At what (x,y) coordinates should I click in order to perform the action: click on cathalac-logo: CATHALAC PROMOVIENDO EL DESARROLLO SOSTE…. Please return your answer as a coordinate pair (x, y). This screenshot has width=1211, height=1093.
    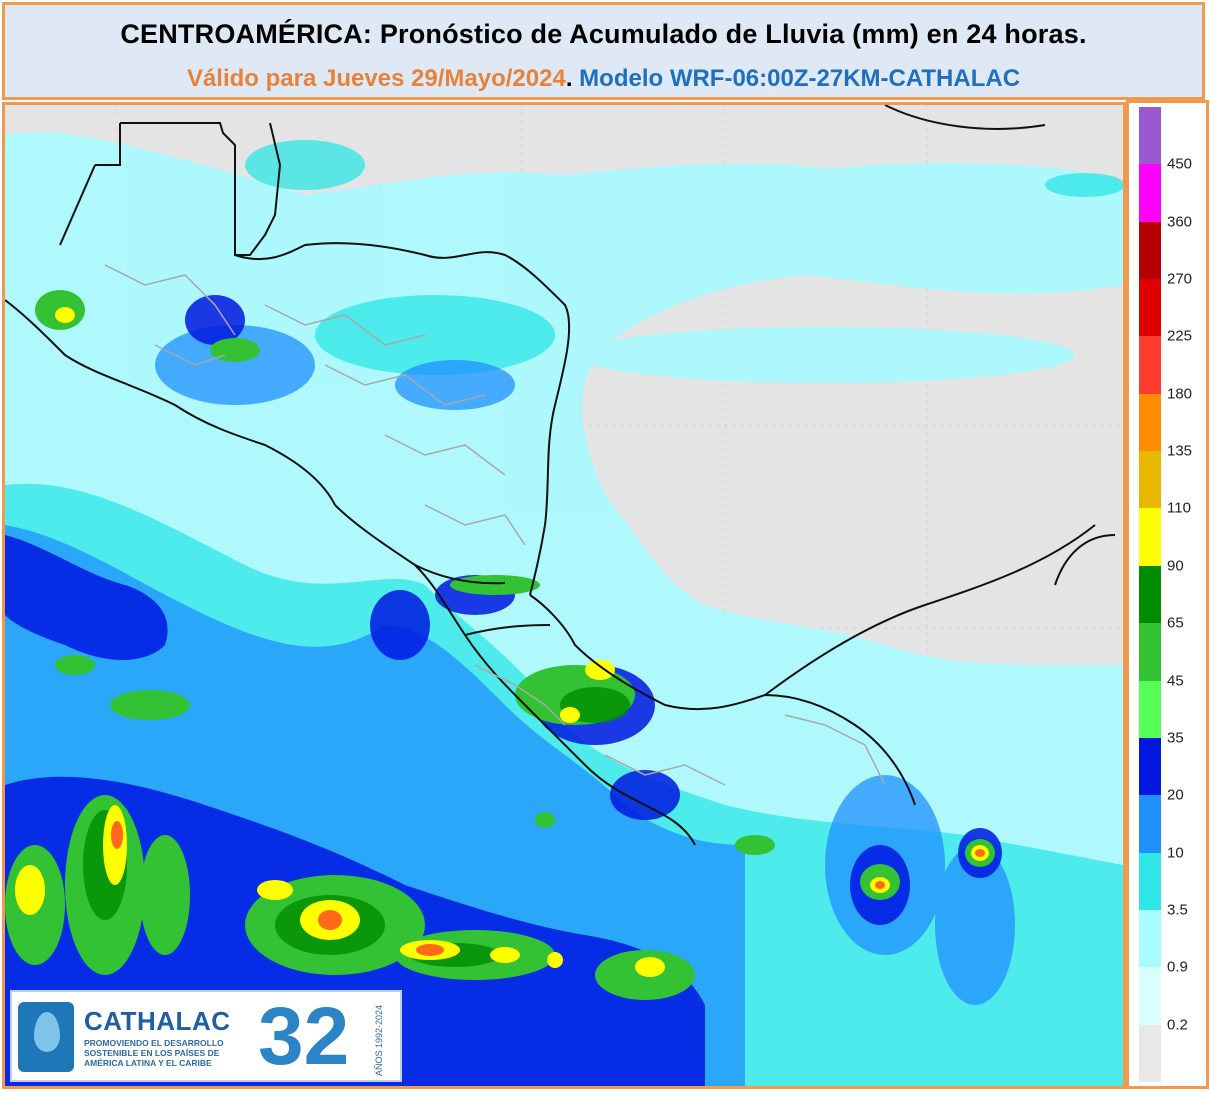
    Looking at the image, I should click on (206, 1036).